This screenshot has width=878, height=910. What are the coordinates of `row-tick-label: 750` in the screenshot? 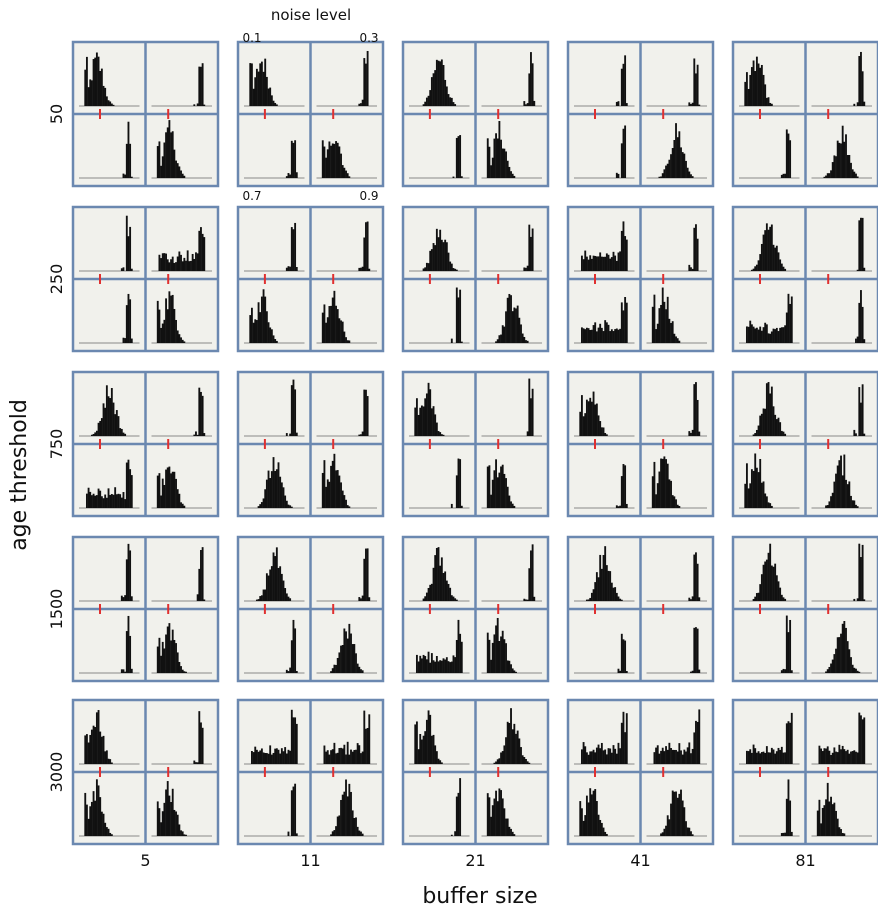 It's located at (56, 444).